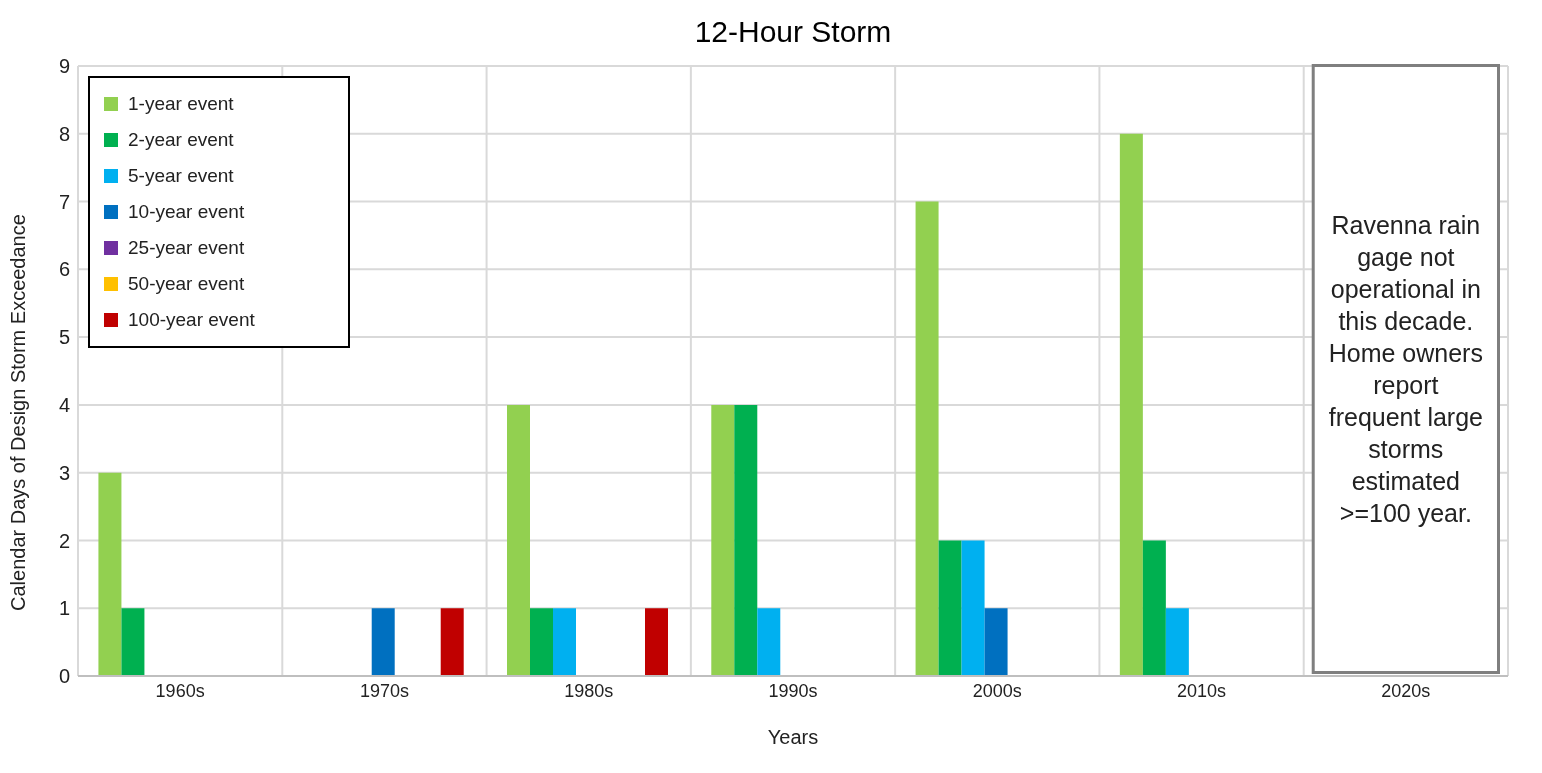 The width and height of the screenshot is (1542, 773). What do you see at coordinates (186, 212) in the screenshot?
I see `legend-label: 10-year event` at bounding box center [186, 212].